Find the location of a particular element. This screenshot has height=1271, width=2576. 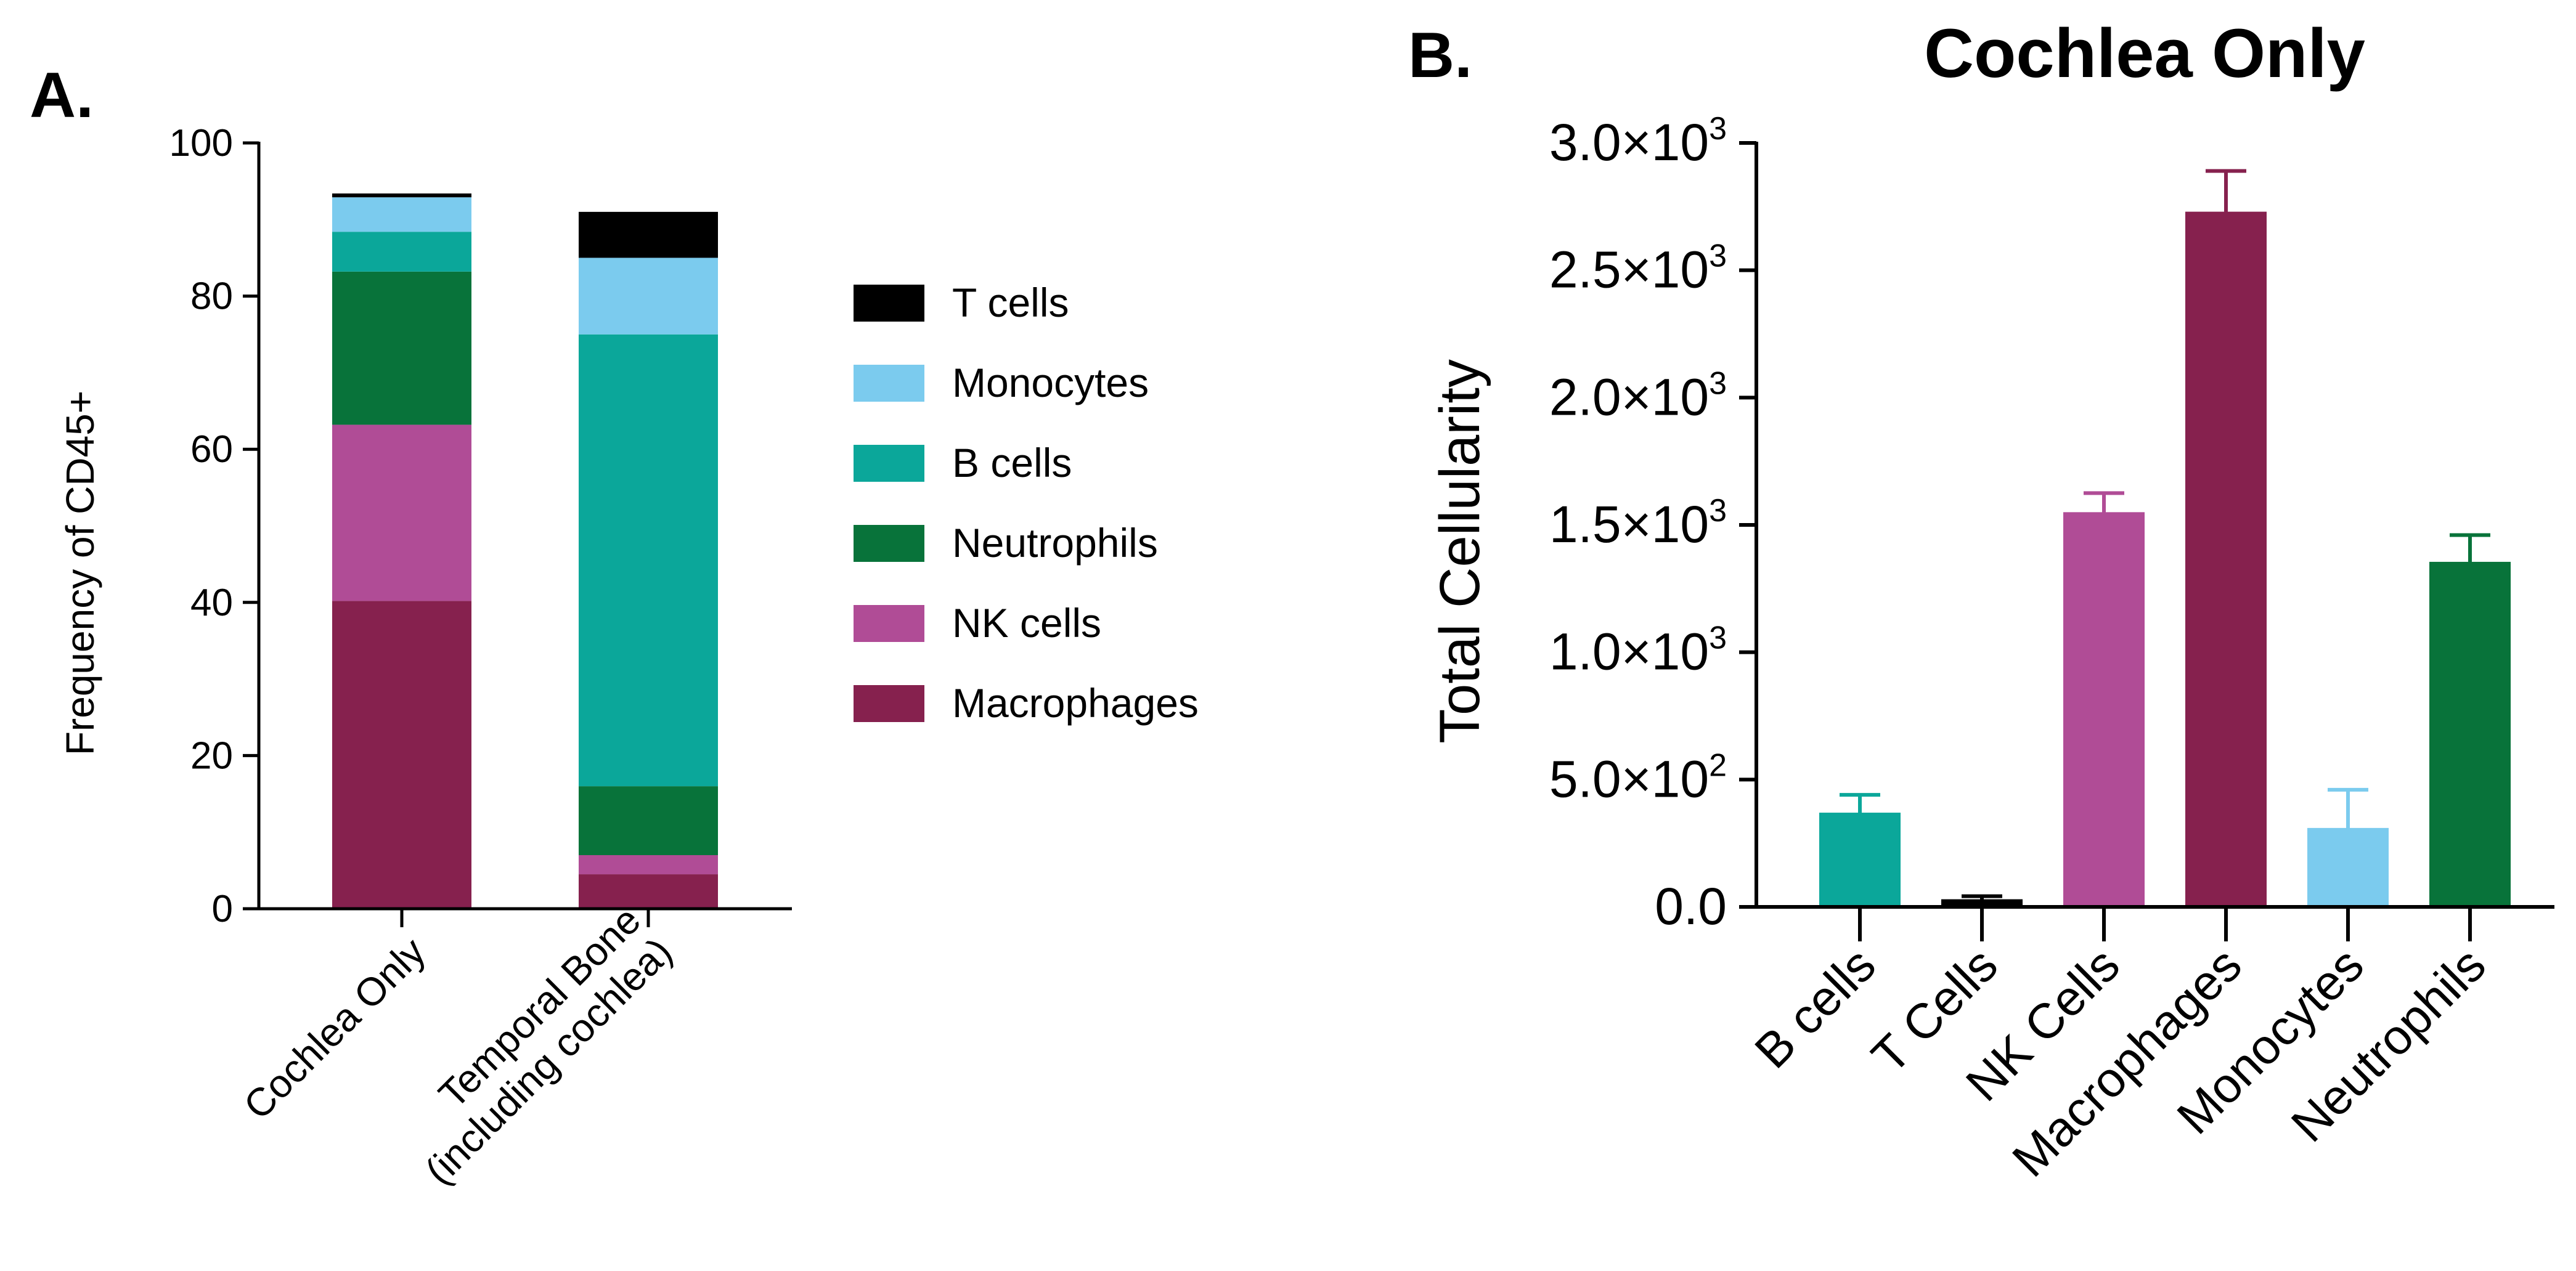

x-tick-label: Cochlea Only is located at coordinates (334, 1028).